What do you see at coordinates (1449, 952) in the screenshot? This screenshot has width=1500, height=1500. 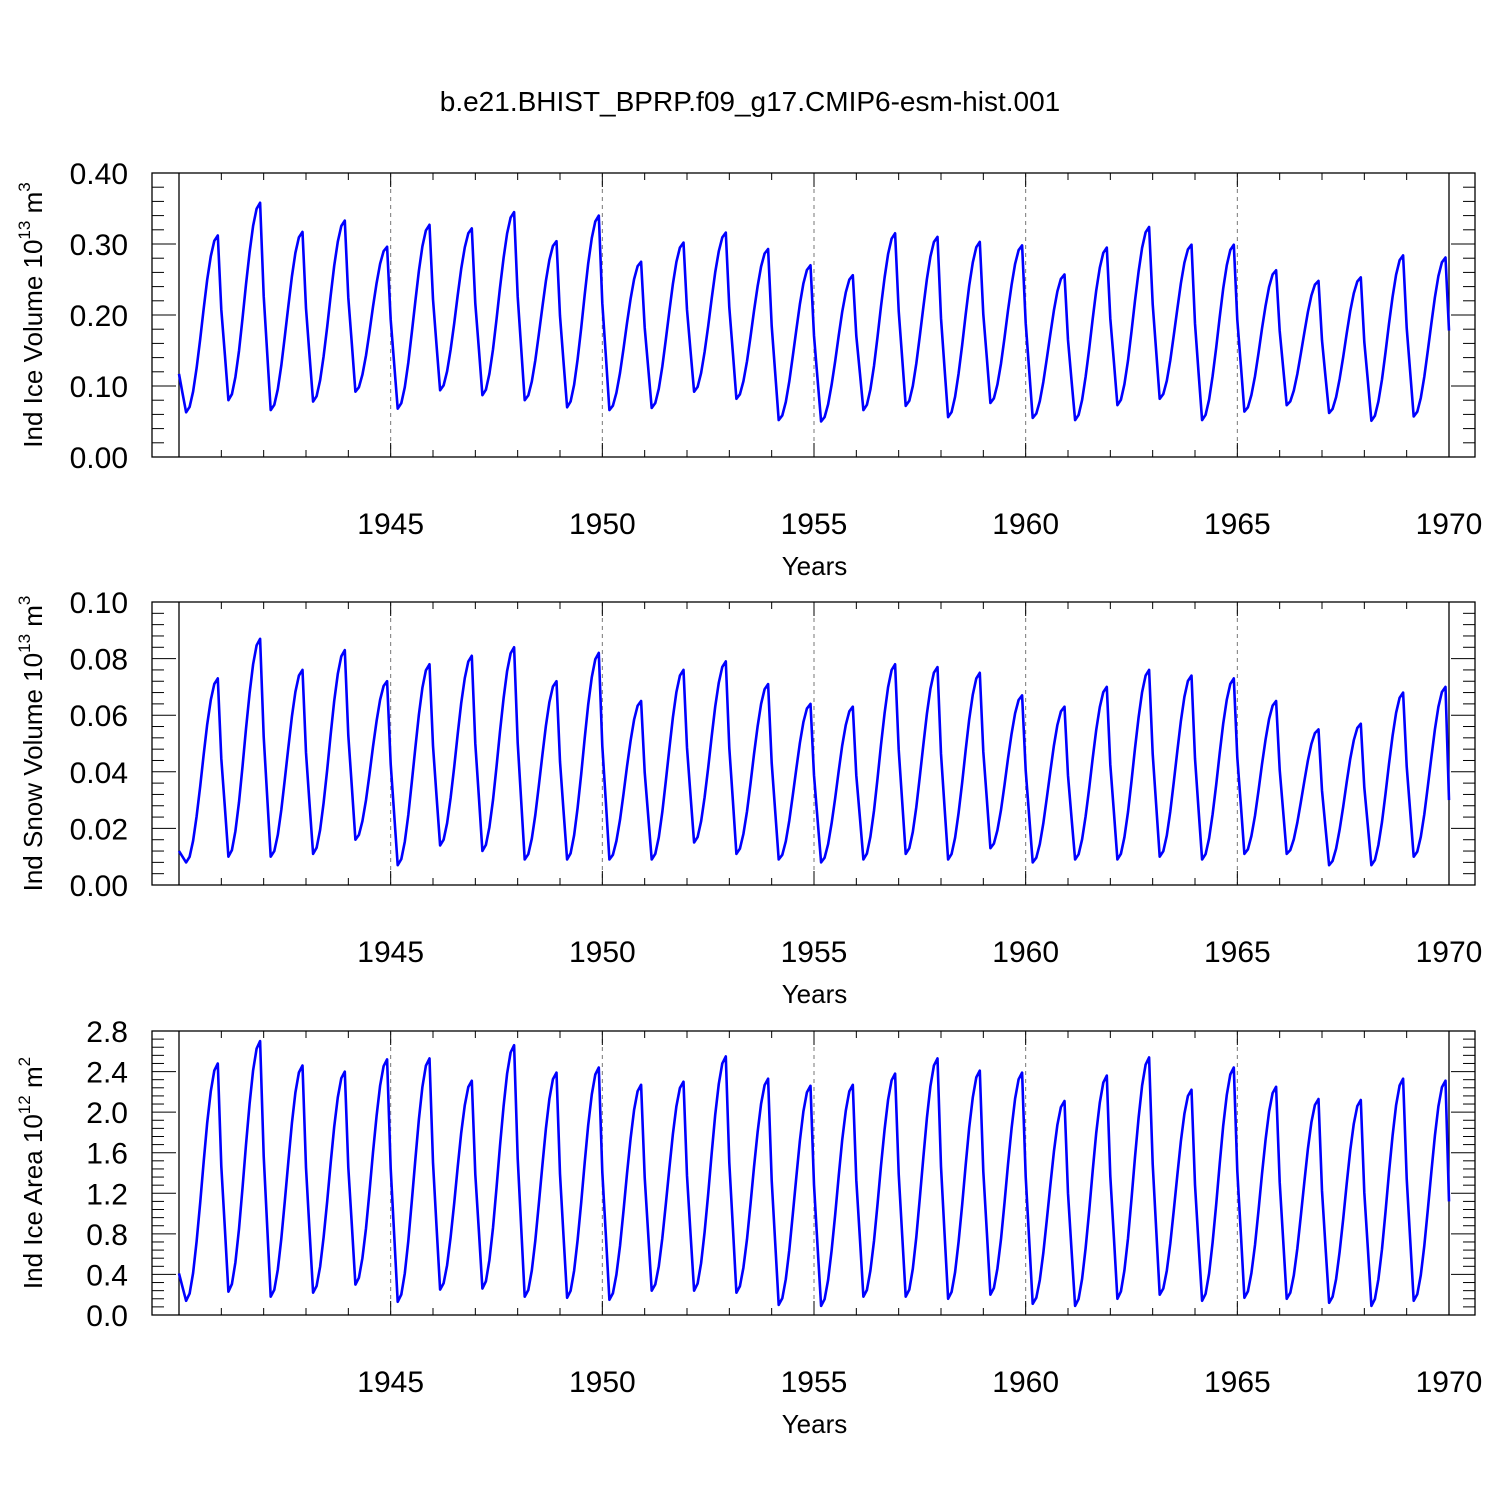 I see `snow-volume-xtick-label-1970: 1970` at bounding box center [1449, 952].